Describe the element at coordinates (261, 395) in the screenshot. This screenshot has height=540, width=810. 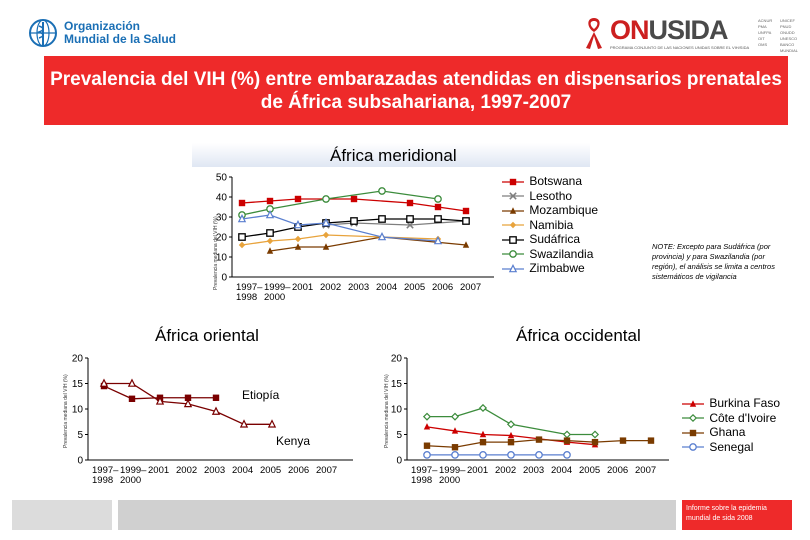
I see `annotation-etiopia: Etiopía` at that location.